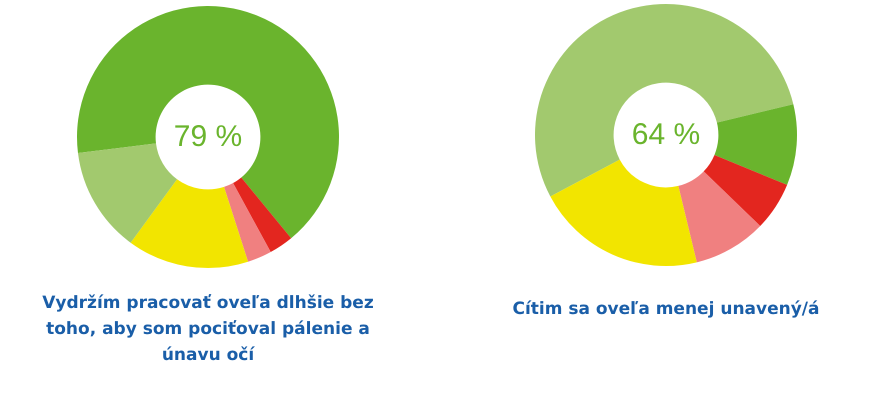 This screenshot has width=888, height=400. Describe the element at coordinates (665, 309) in the screenshot. I see `text: Cítim sa oveľa menej unavený/á` at that location.